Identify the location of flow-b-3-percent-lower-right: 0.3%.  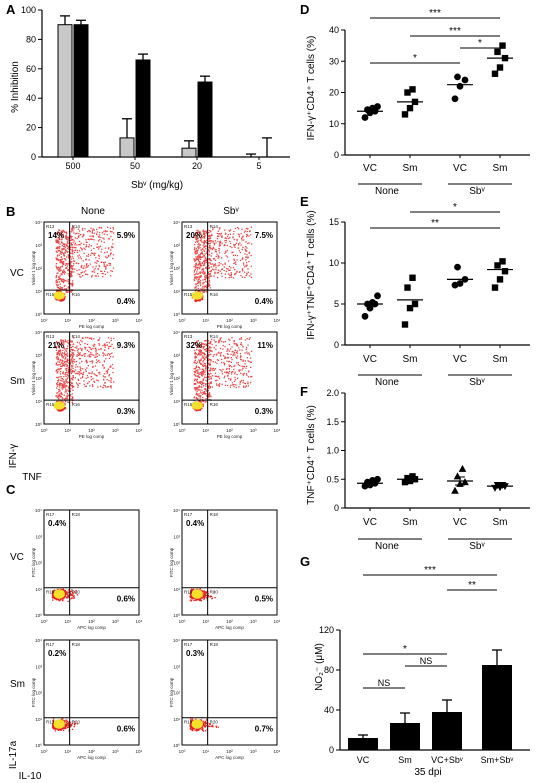
(264, 411).